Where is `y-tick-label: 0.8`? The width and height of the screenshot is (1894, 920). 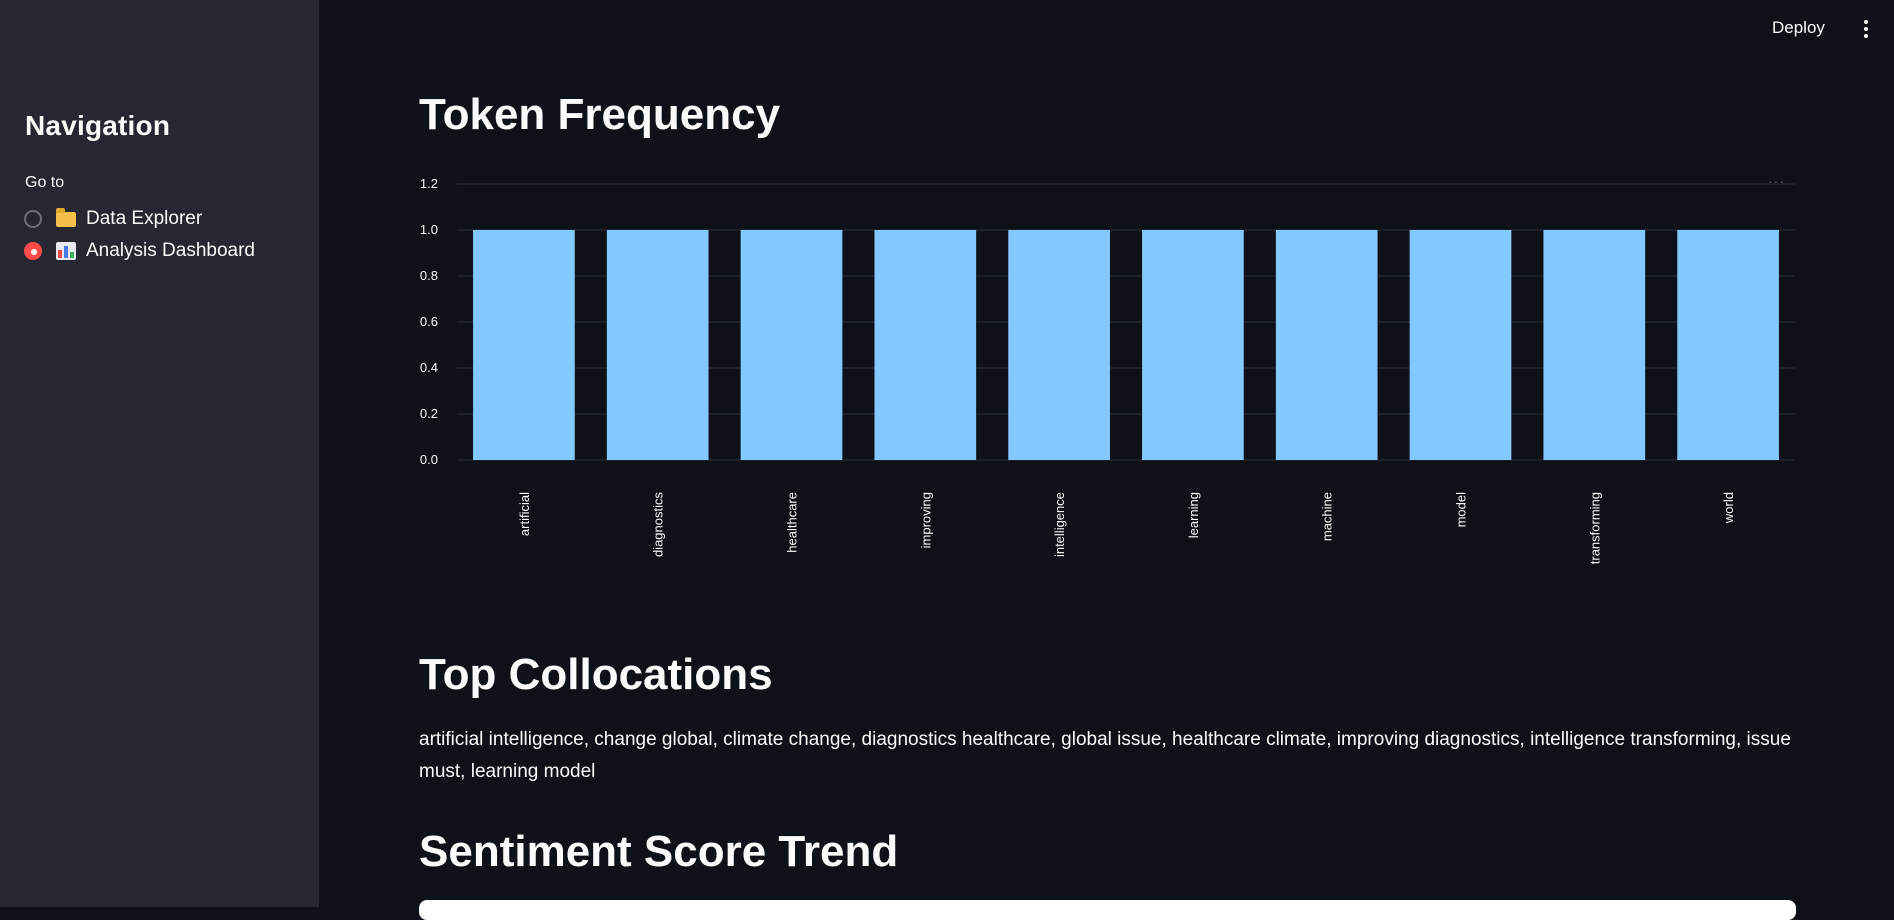
y-tick-label: 0.8 is located at coordinates (429, 275).